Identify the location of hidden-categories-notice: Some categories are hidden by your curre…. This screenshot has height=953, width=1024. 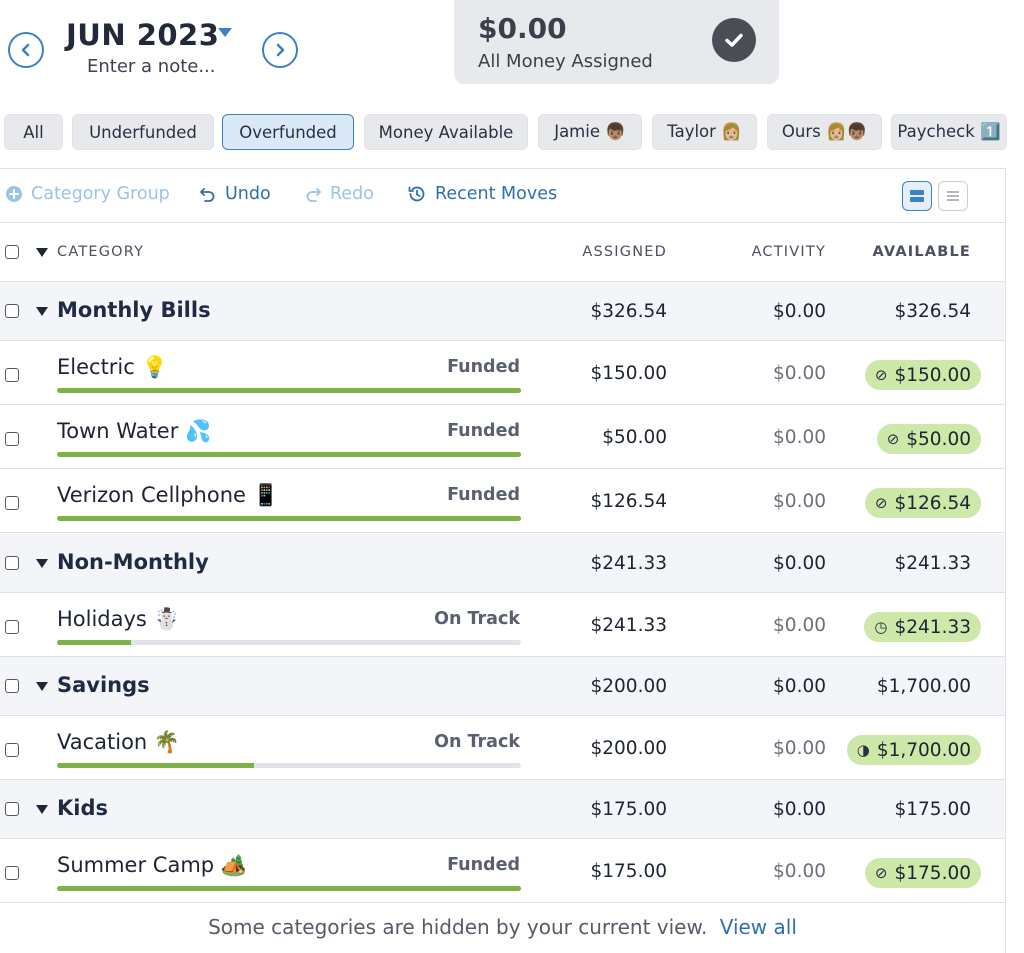
(502, 927).